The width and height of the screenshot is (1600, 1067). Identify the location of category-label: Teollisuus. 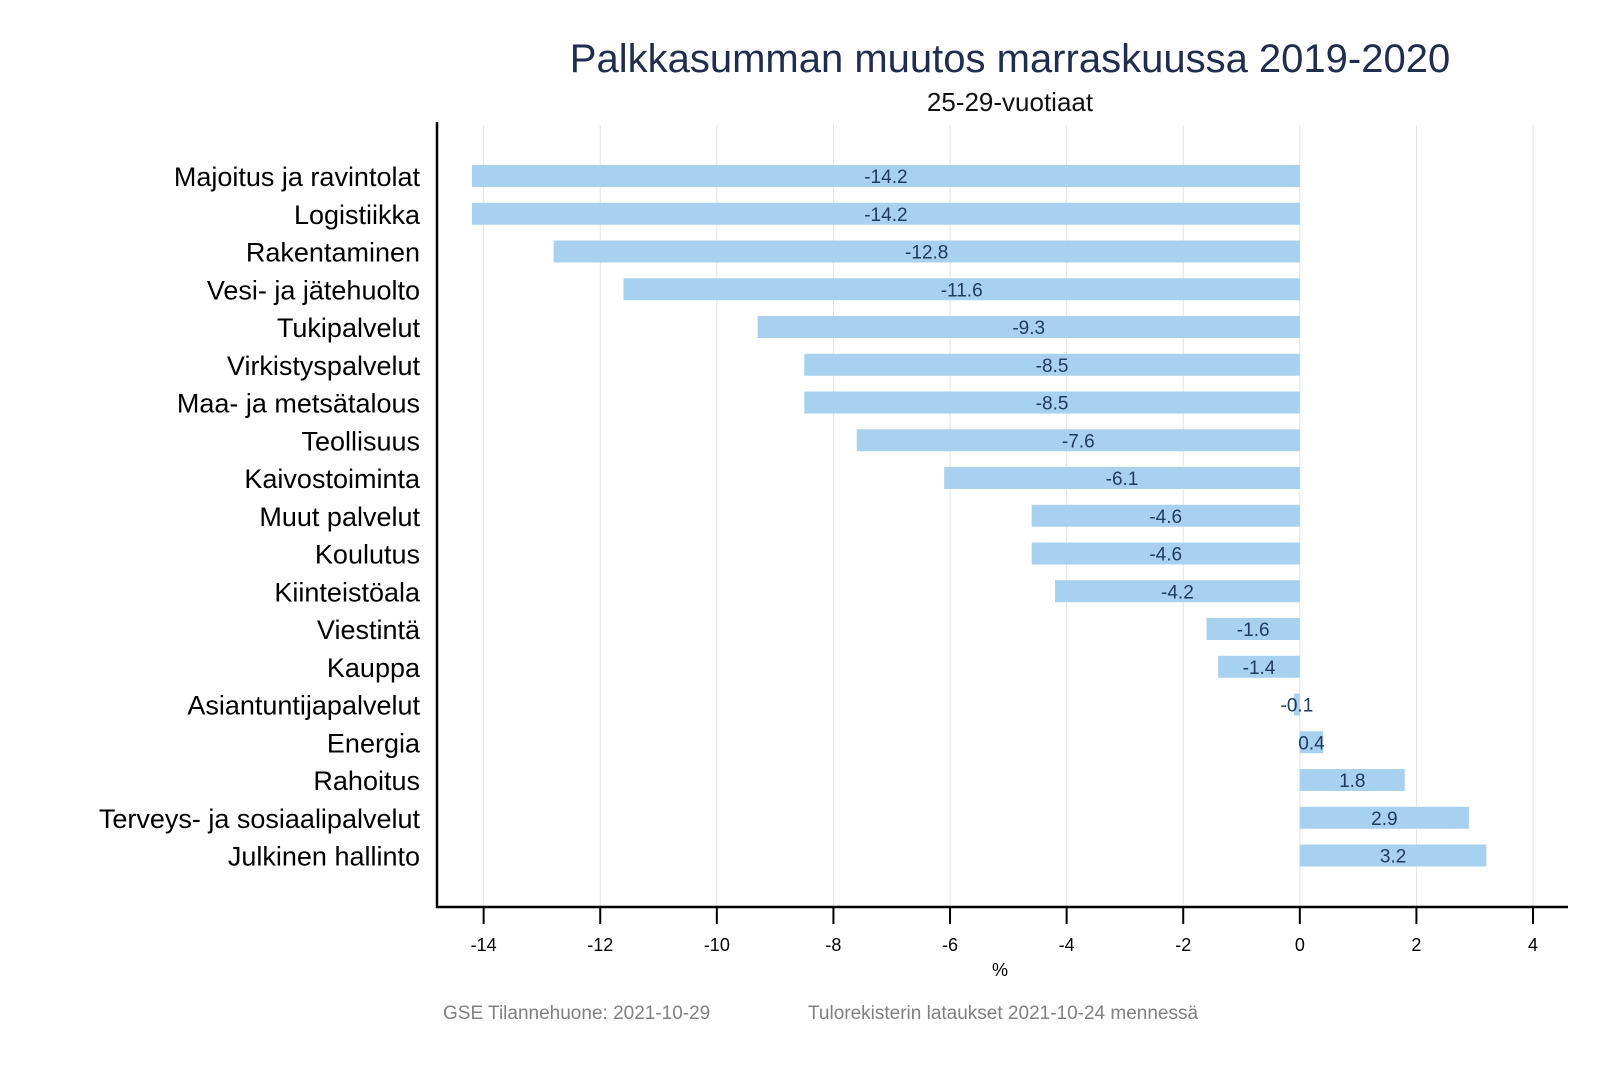
(360, 441).